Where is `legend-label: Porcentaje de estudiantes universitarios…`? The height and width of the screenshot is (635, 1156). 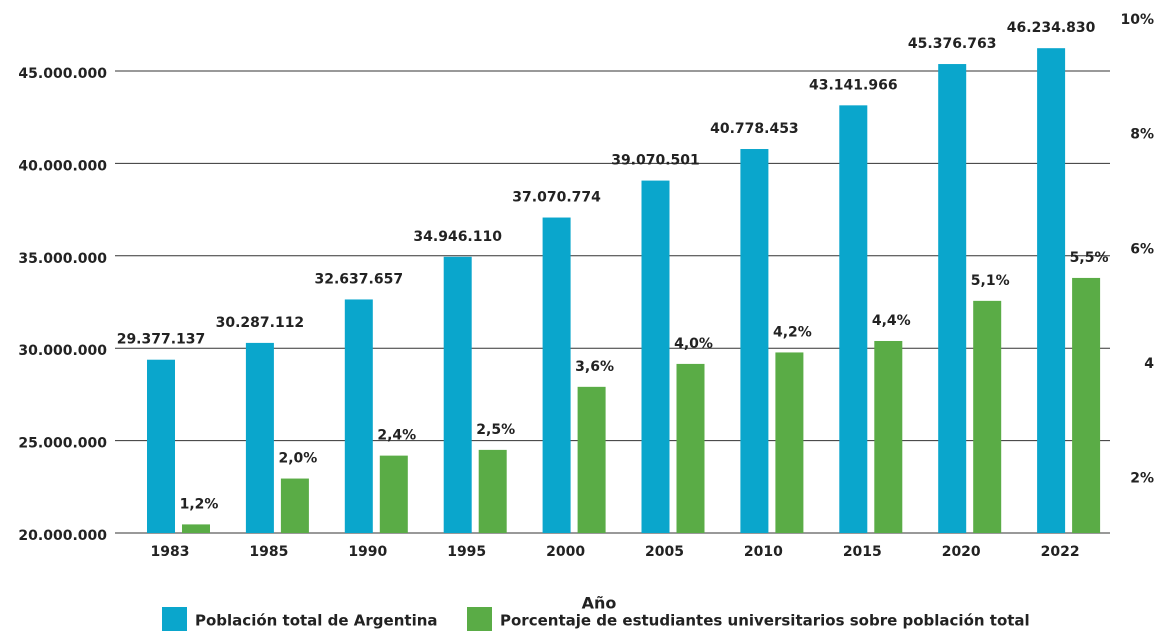 legend-label: Porcentaje de estudiantes universitarios… is located at coordinates (765, 621).